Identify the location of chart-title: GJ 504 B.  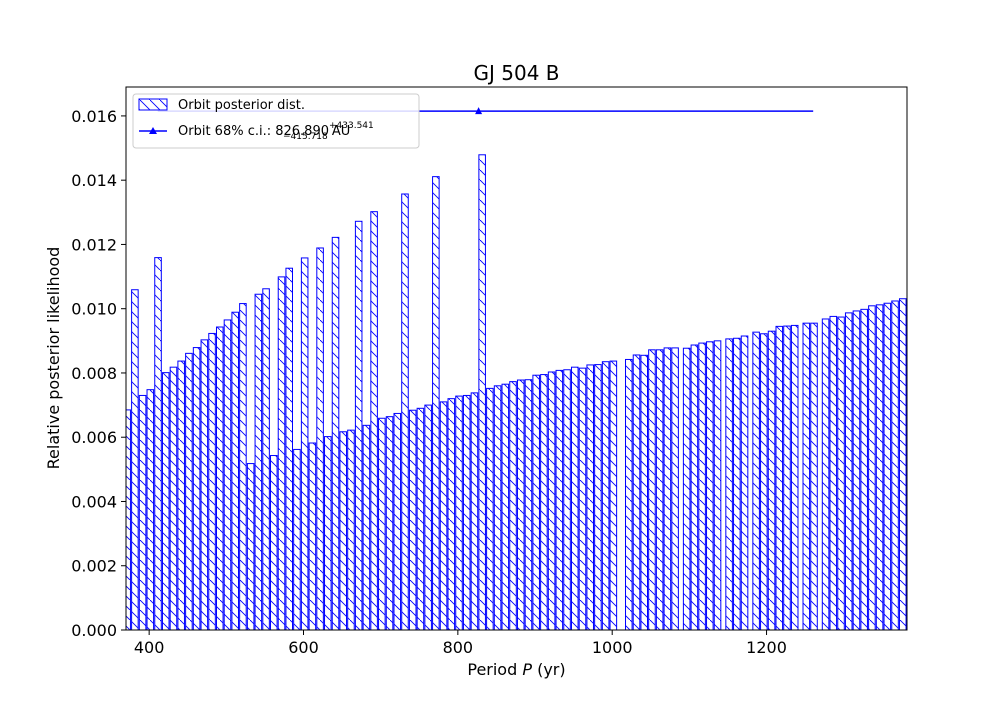
(516, 73).